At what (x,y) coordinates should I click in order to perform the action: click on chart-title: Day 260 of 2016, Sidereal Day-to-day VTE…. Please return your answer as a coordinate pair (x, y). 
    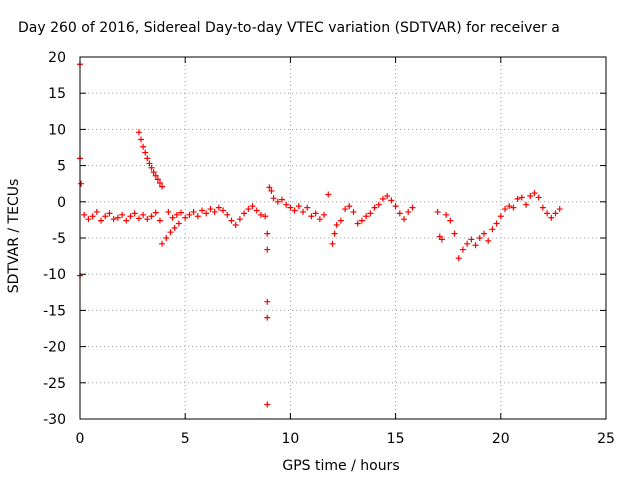
    Looking at the image, I should click on (289, 28).